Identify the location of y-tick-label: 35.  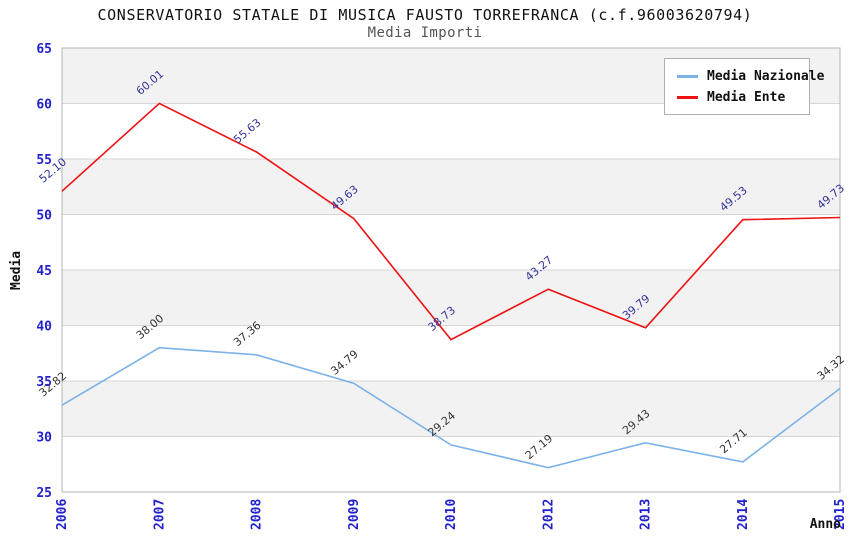
(44, 382).